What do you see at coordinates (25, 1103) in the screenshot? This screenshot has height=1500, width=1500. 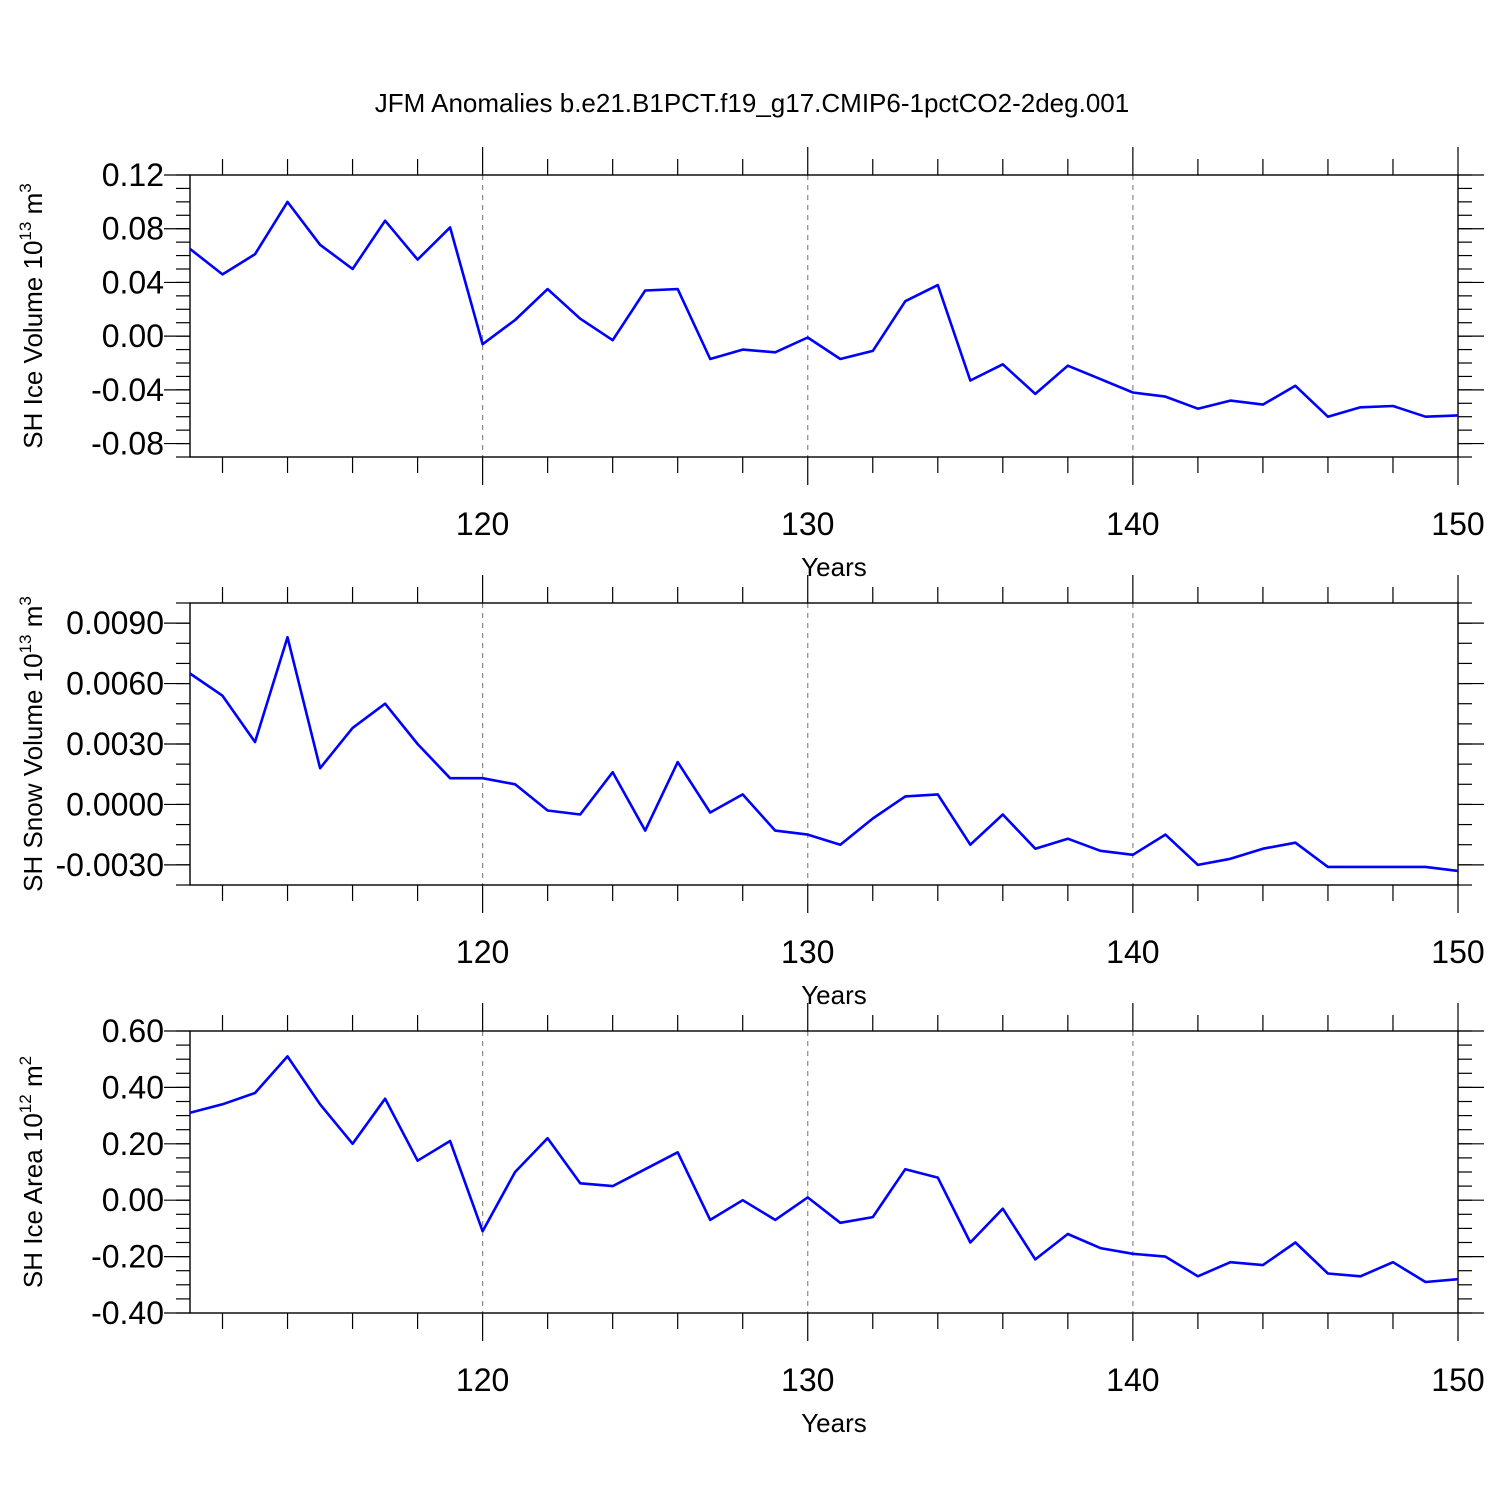 I see `y-axis-title-exponent: 12` at bounding box center [25, 1103].